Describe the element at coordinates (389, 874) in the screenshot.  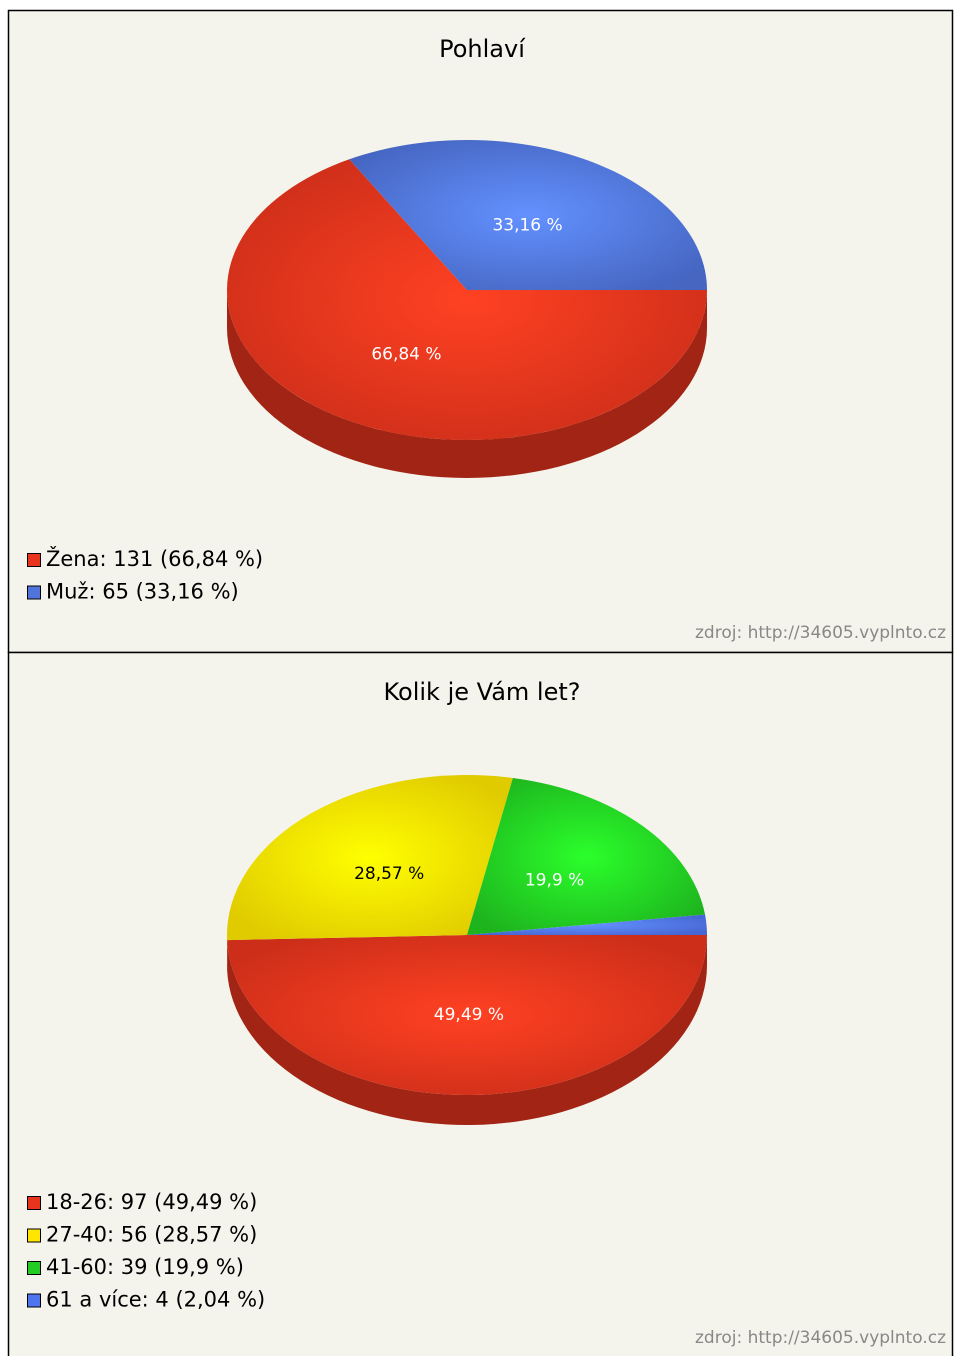
I see `value-label: 28,57 %` at that location.